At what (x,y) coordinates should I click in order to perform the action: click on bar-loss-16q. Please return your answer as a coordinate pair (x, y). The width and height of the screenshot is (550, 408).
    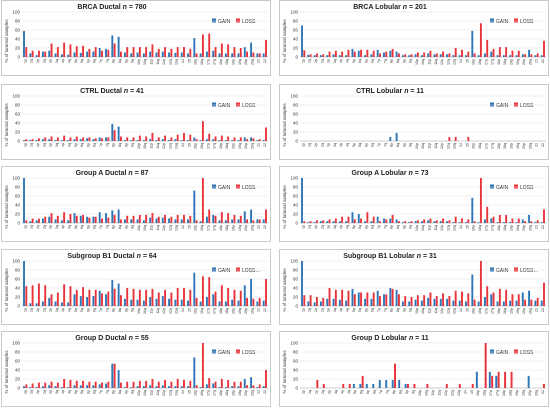
    Looking at the image, I should click on (202, 200).